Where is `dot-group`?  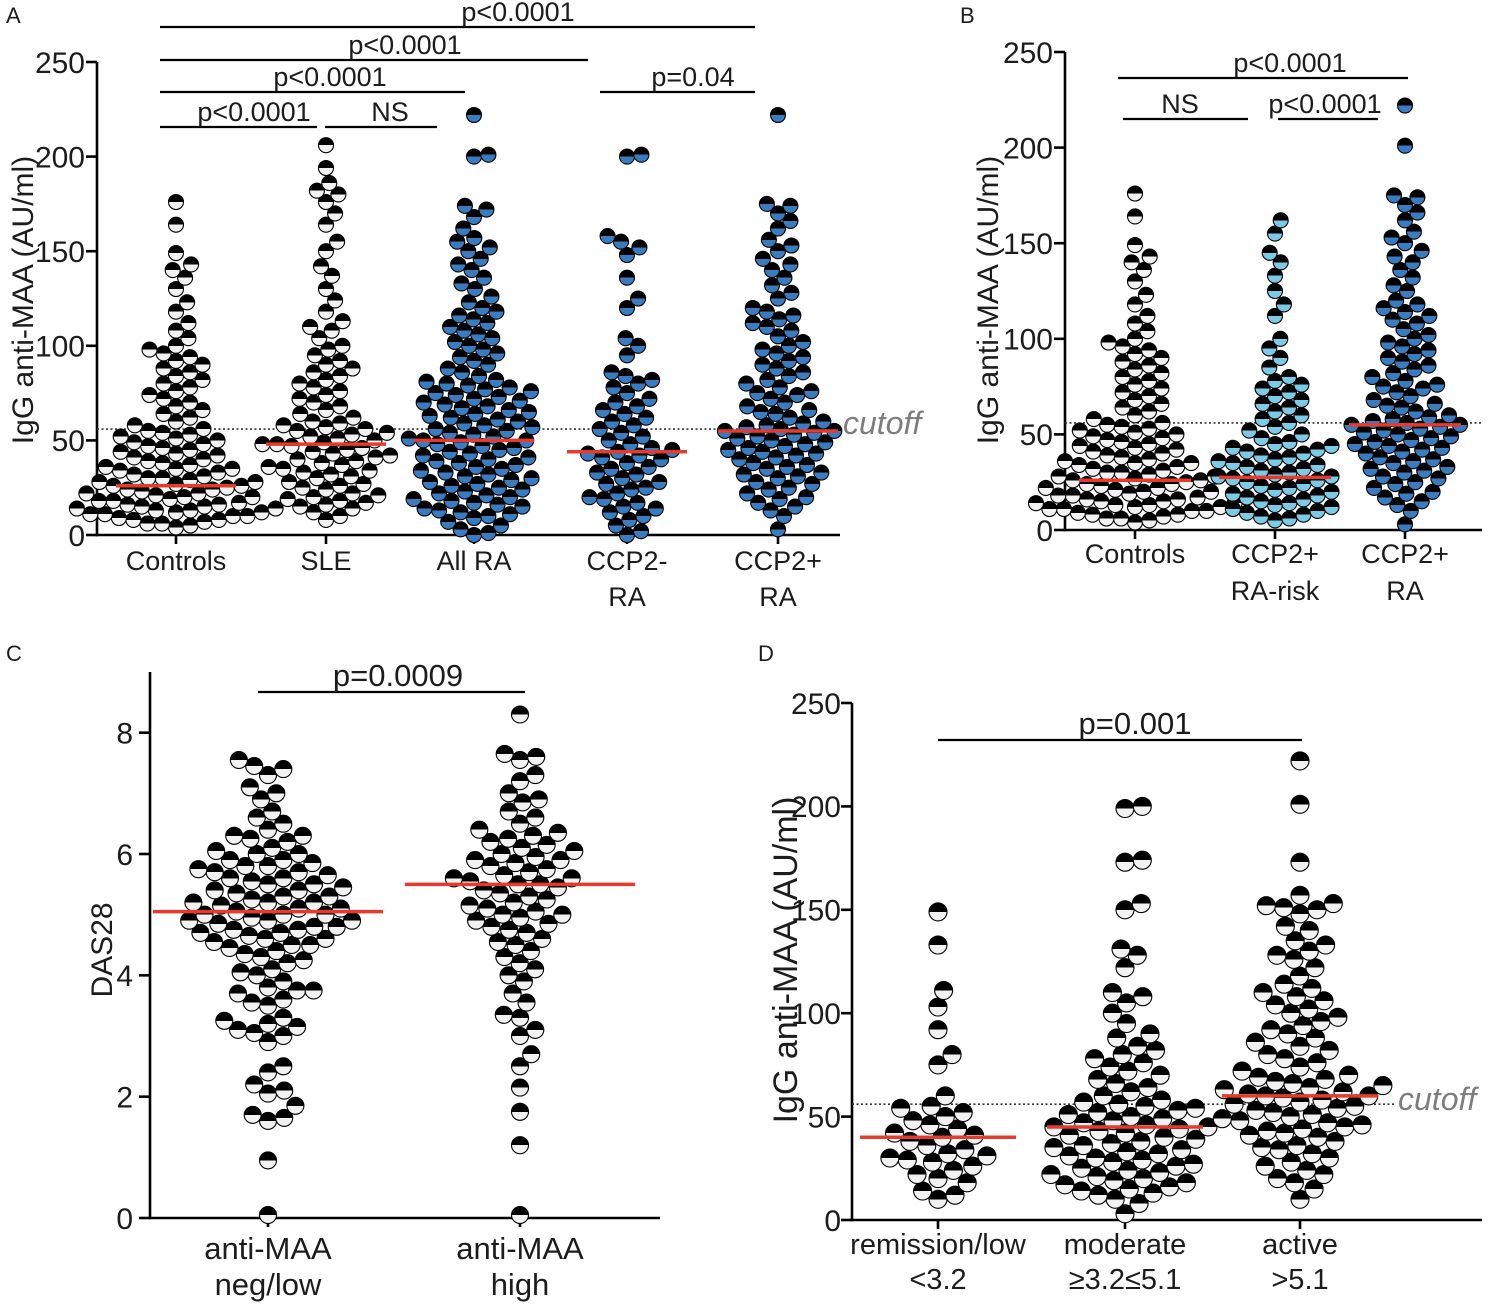
dot-group is located at coordinates (176, 364).